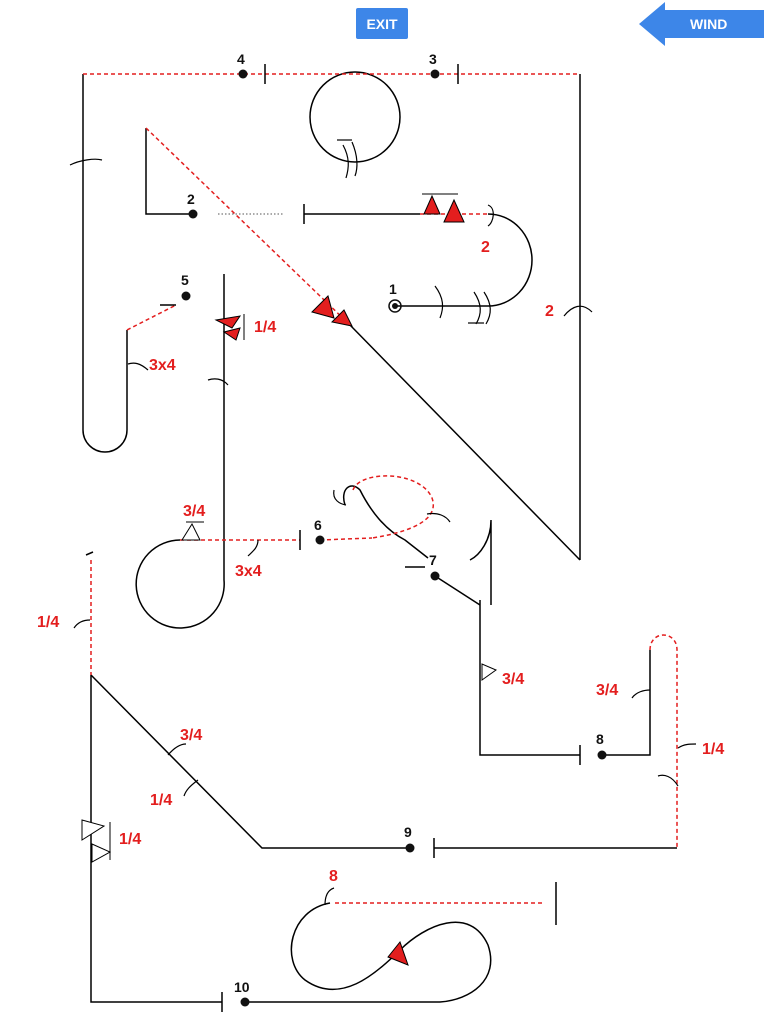 The image size is (768, 1024). What do you see at coordinates (318, 525) in the screenshot?
I see `gate-number-6: 6` at bounding box center [318, 525].